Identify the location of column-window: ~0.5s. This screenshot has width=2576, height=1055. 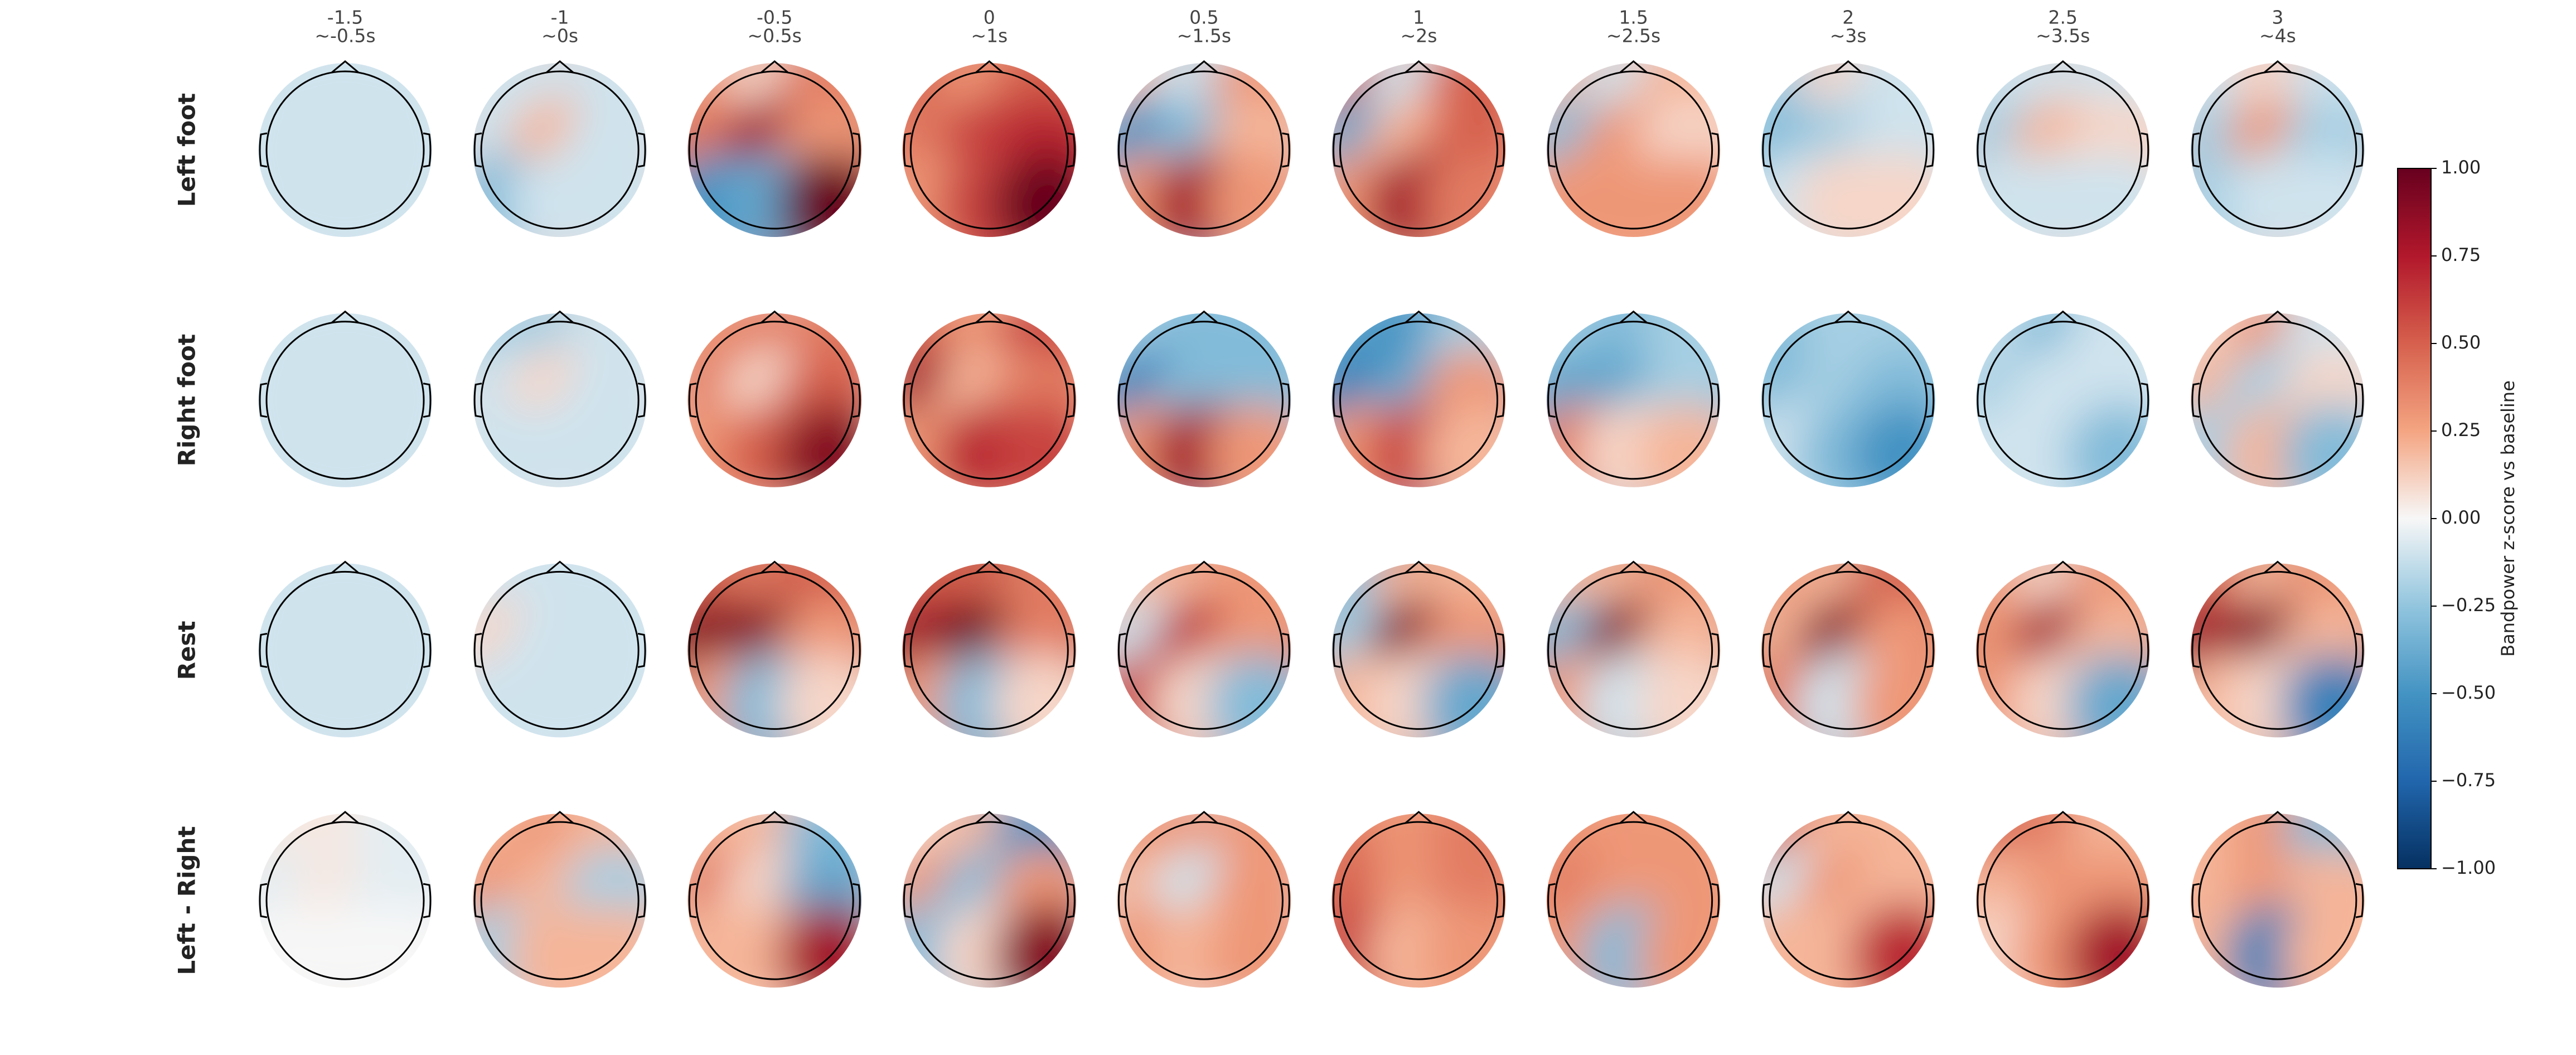
(775, 36).